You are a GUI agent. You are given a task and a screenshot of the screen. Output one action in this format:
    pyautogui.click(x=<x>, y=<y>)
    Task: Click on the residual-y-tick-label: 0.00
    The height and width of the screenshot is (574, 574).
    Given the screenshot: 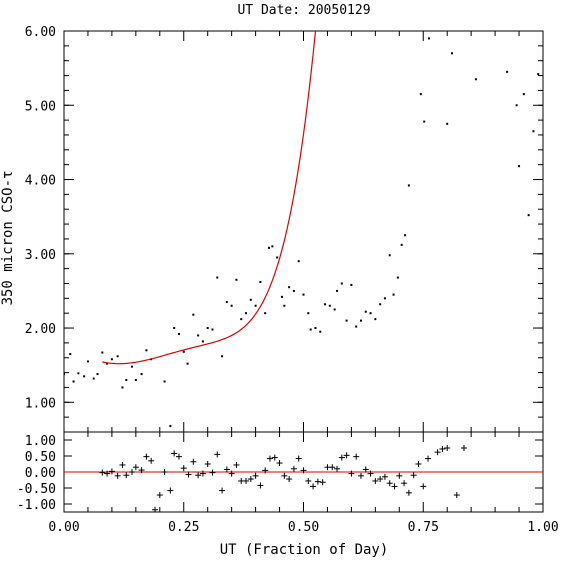 What is the action you would take?
    pyautogui.click(x=40, y=473)
    